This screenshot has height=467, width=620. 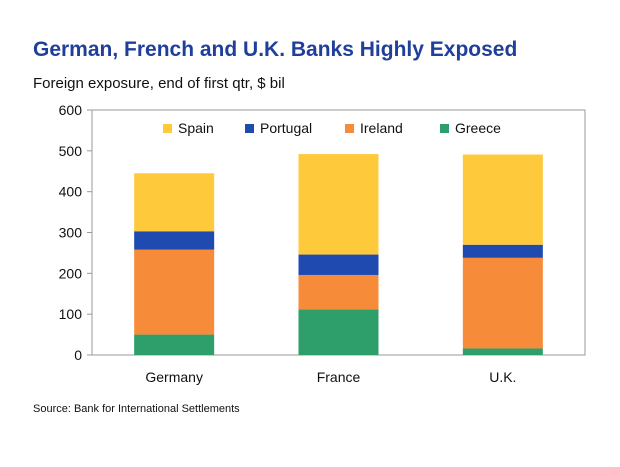 What do you see at coordinates (196, 128) in the screenshot?
I see `legend-label: Spain` at bounding box center [196, 128].